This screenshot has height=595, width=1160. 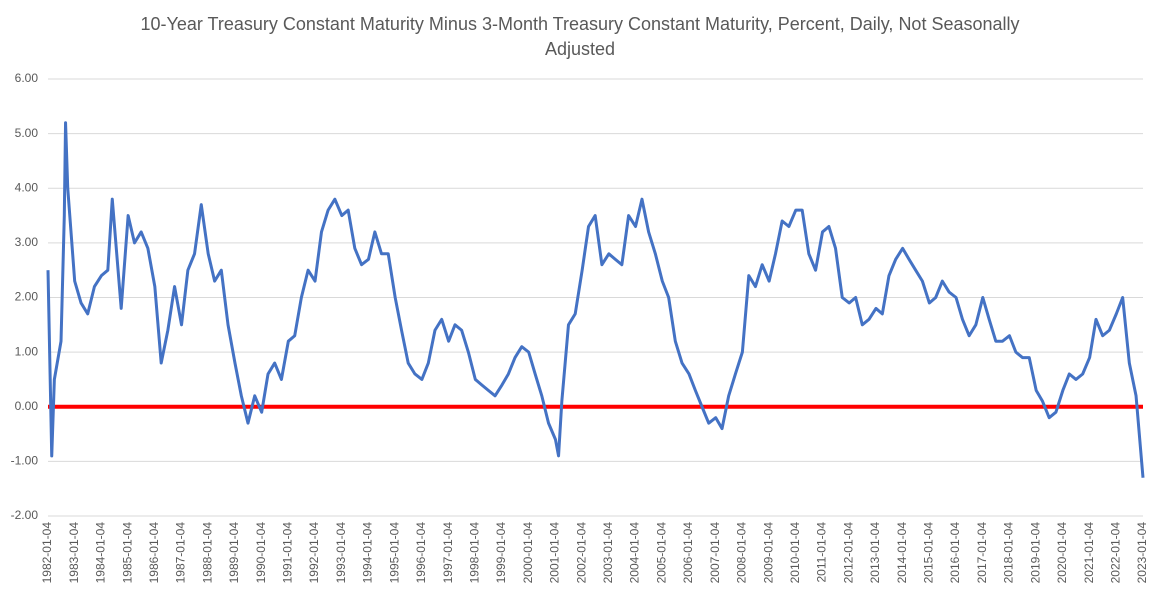 What do you see at coordinates (822, 552) in the screenshot?
I see `x-tick-label: 2011-01-04` at bounding box center [822, 552].